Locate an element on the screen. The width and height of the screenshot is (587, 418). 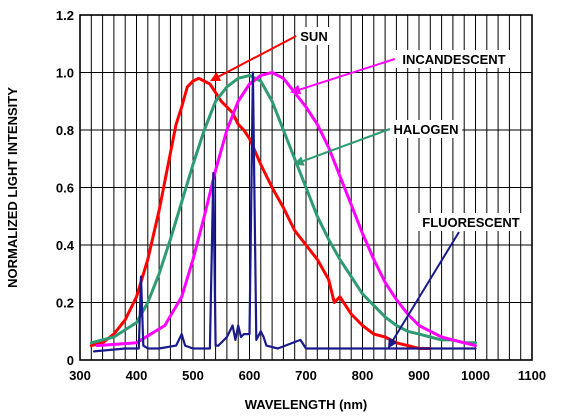
x-tick-label: 800 is located at coordinates (363, 375).